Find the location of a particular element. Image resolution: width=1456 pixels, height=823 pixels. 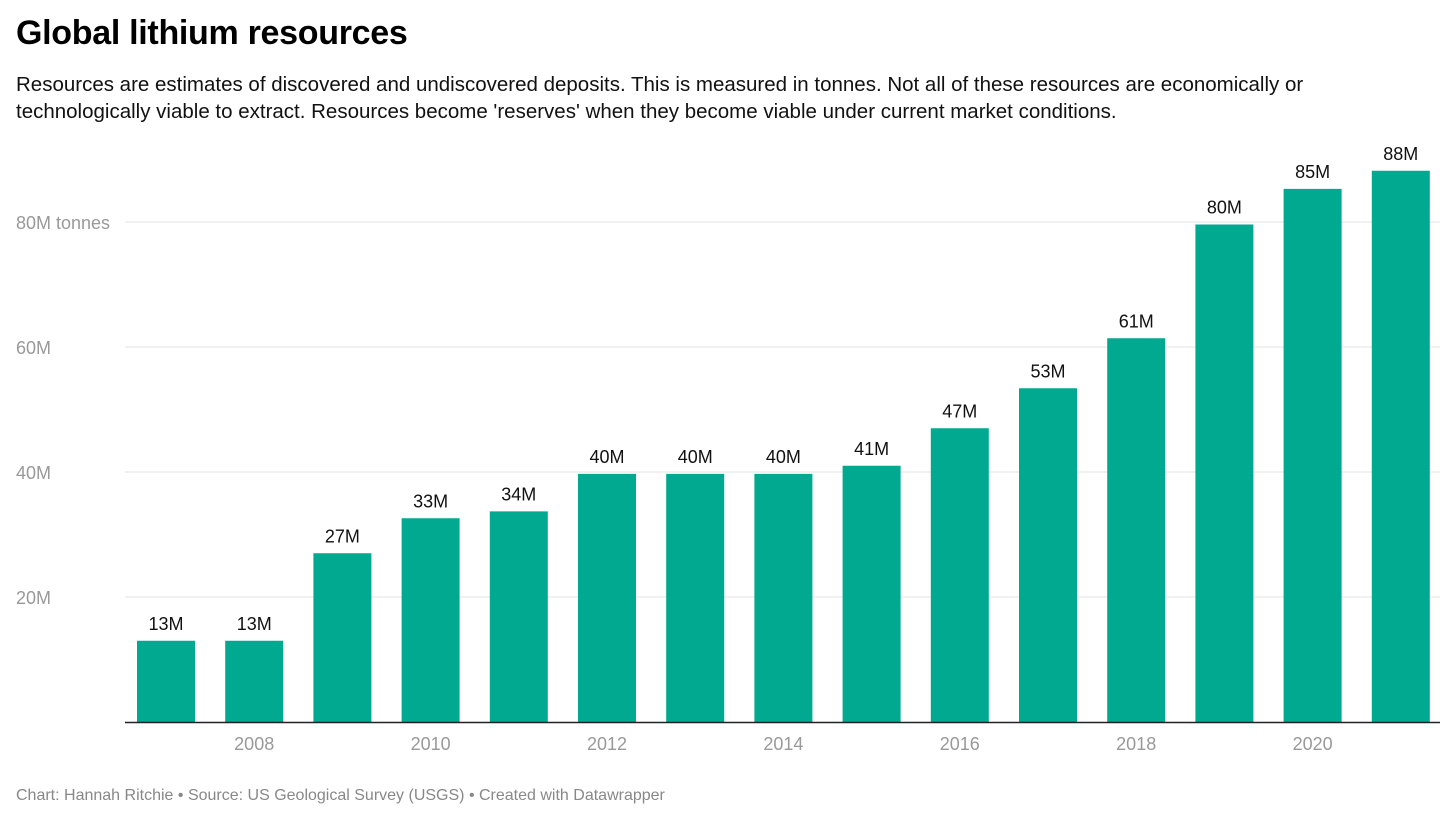

bar-value-label: 61M is located at coordinates (1136, 321).